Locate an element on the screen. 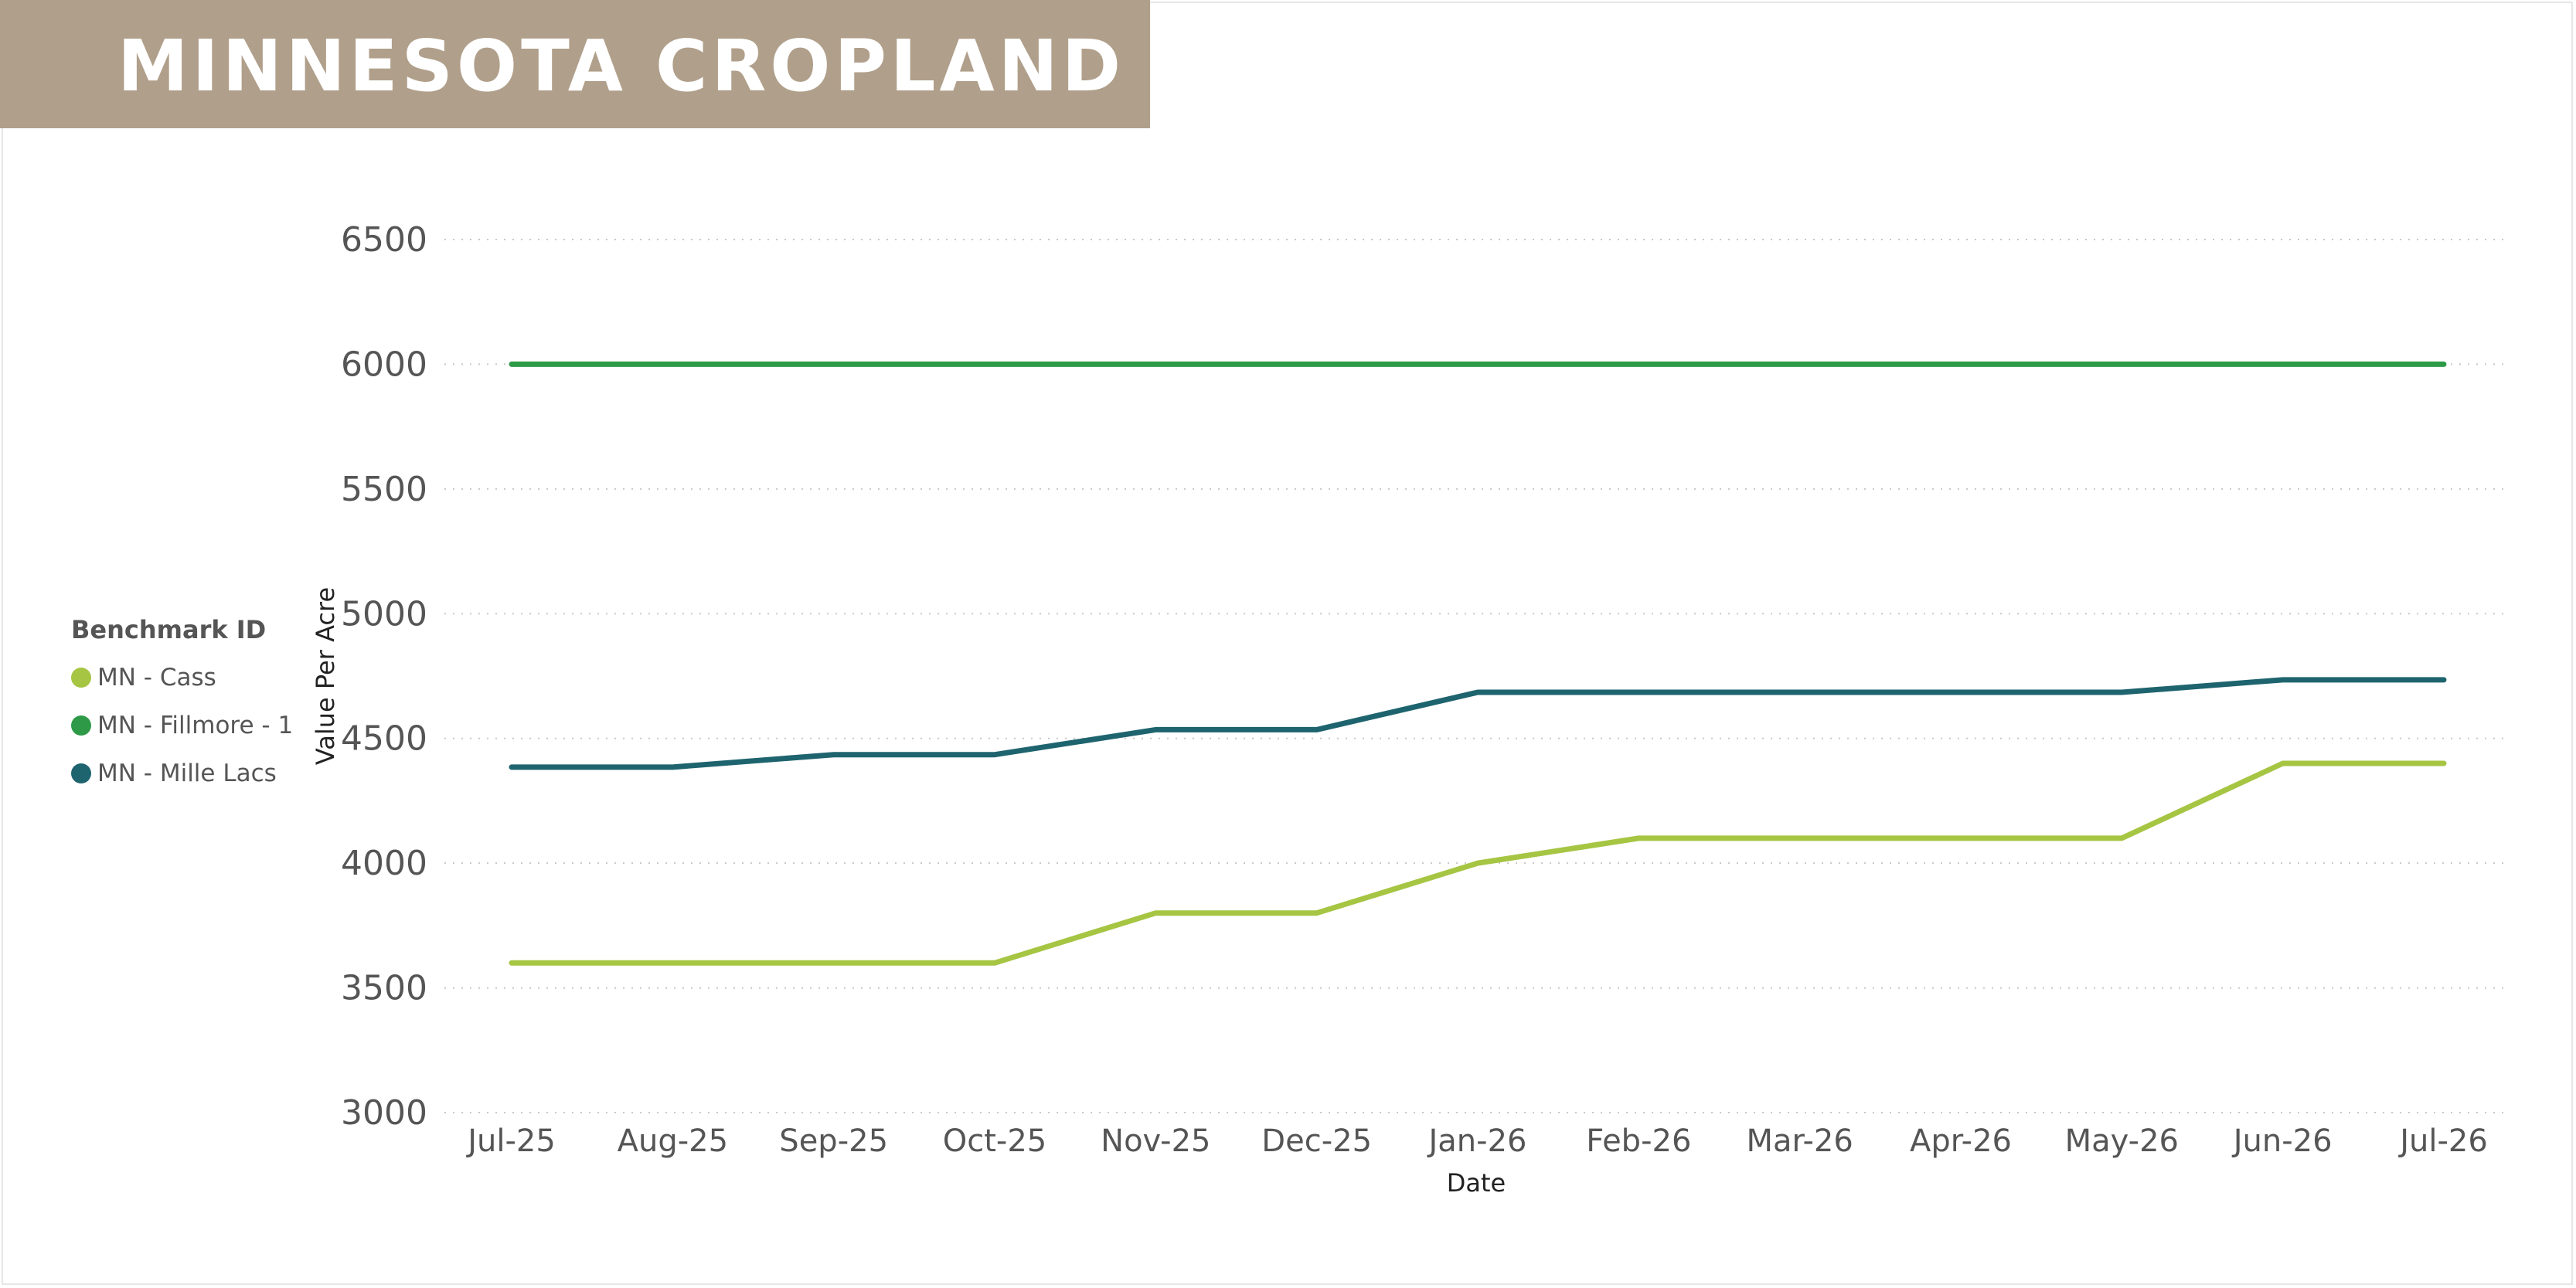 This screenshot has width=2576, height=1288. x-tick-label: Aug-25 is located at coordinates (673, 1141).